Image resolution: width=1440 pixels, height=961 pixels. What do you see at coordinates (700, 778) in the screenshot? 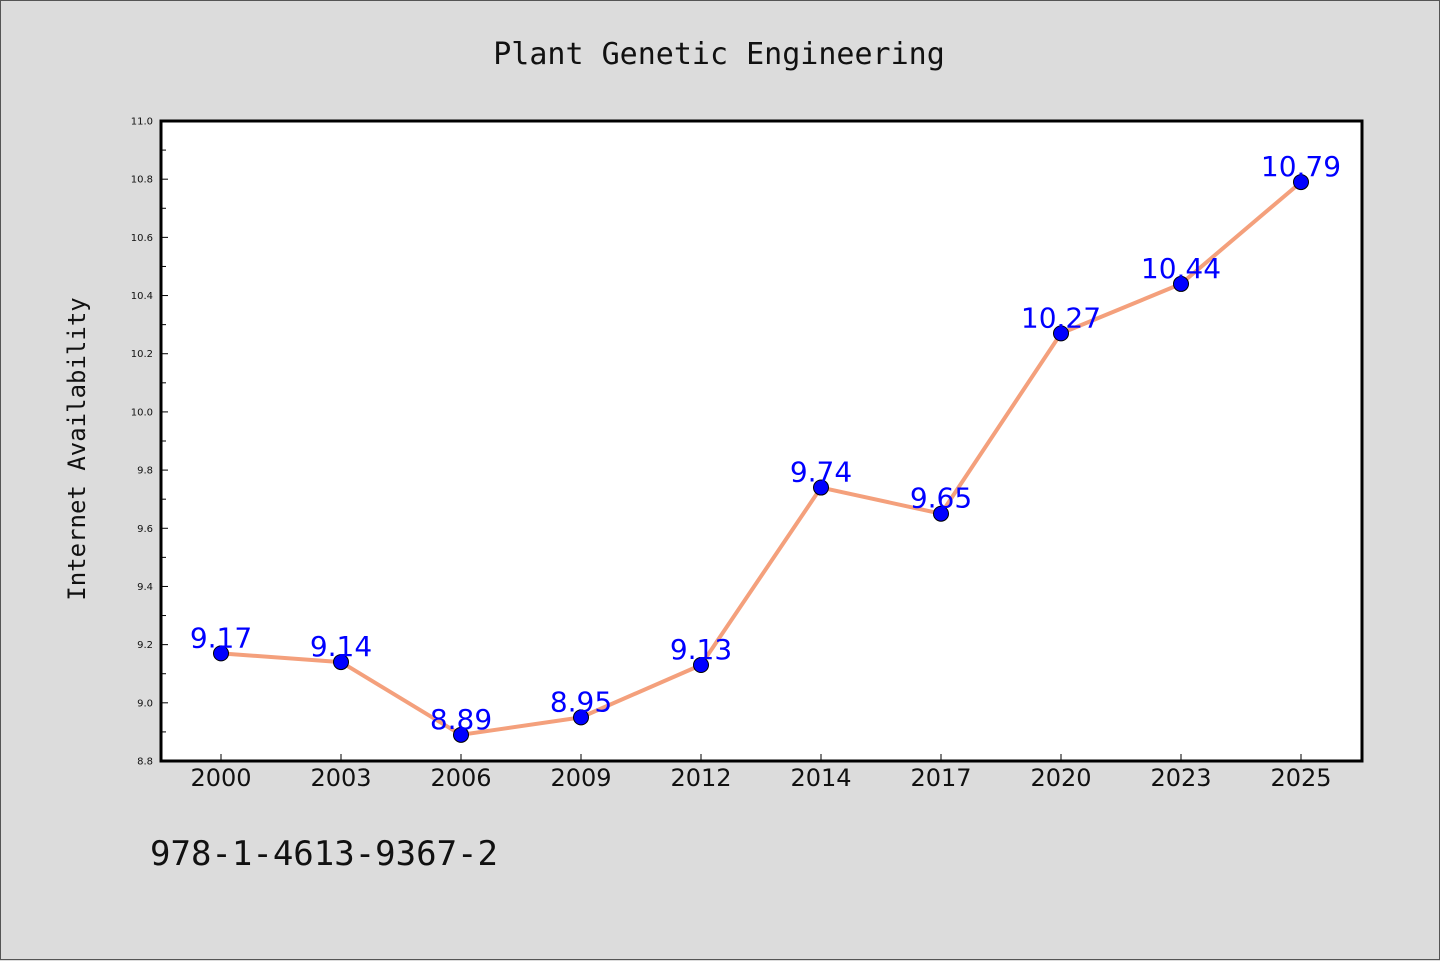
I see `x-tick-label: 2012` at bounding box center [700, 778].